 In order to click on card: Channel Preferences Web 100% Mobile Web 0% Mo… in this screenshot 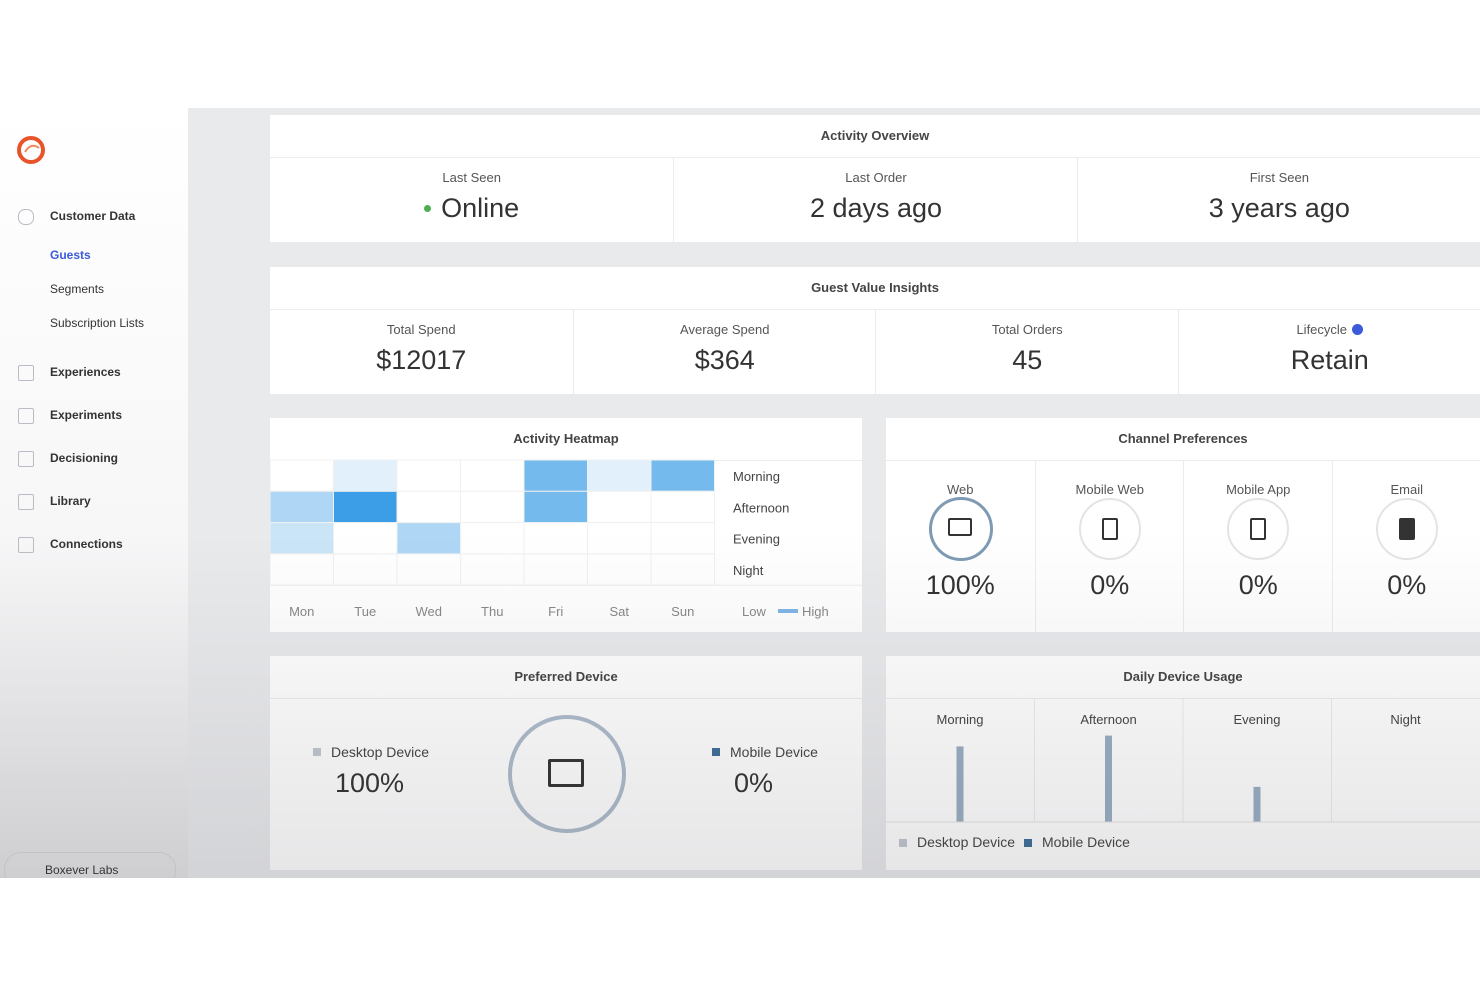, I will do `click(1183, 525)`.